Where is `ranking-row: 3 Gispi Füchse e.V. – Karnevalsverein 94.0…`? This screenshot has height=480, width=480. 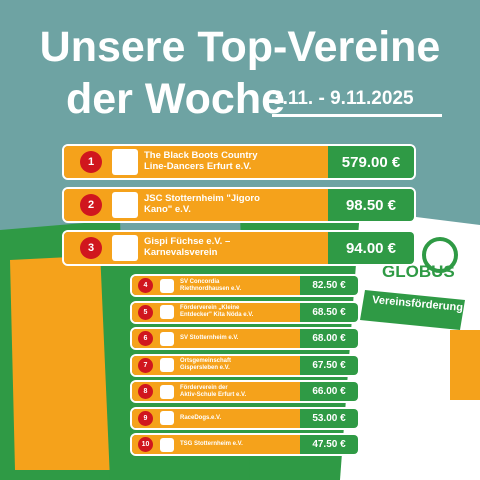 ranking-row: 3 Gispi Füchse e.V. – Karnevalsverein 94.0… is located at coordinates (239, 248).